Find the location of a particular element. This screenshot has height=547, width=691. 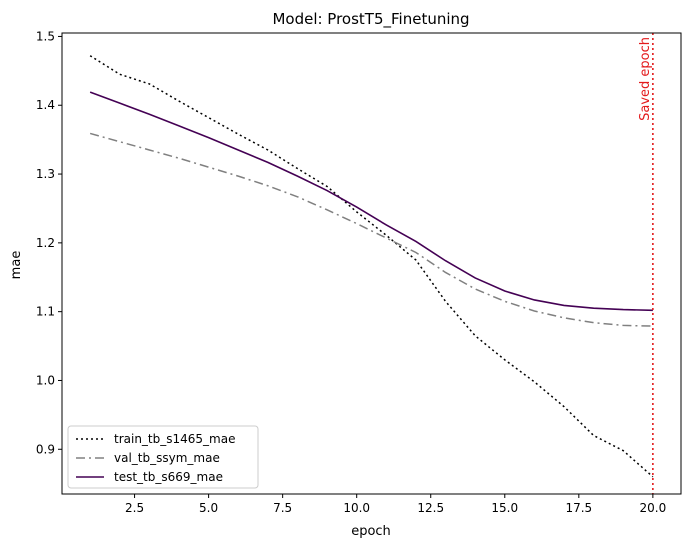

x-tick-label: 5.0 is located at coordinates (208, 508).